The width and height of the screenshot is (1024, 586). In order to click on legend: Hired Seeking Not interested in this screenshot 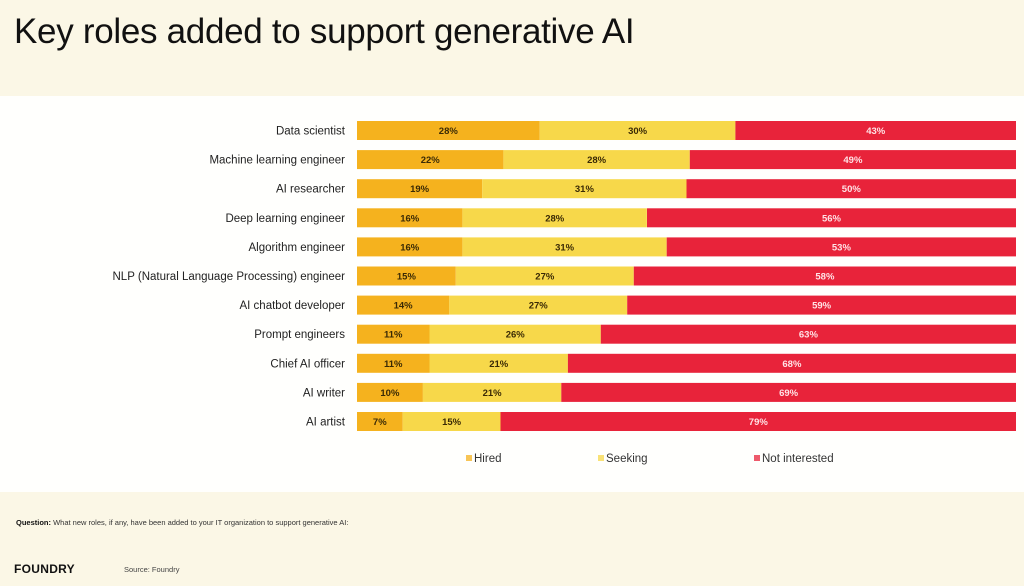, I will do `click(650, 459)`.